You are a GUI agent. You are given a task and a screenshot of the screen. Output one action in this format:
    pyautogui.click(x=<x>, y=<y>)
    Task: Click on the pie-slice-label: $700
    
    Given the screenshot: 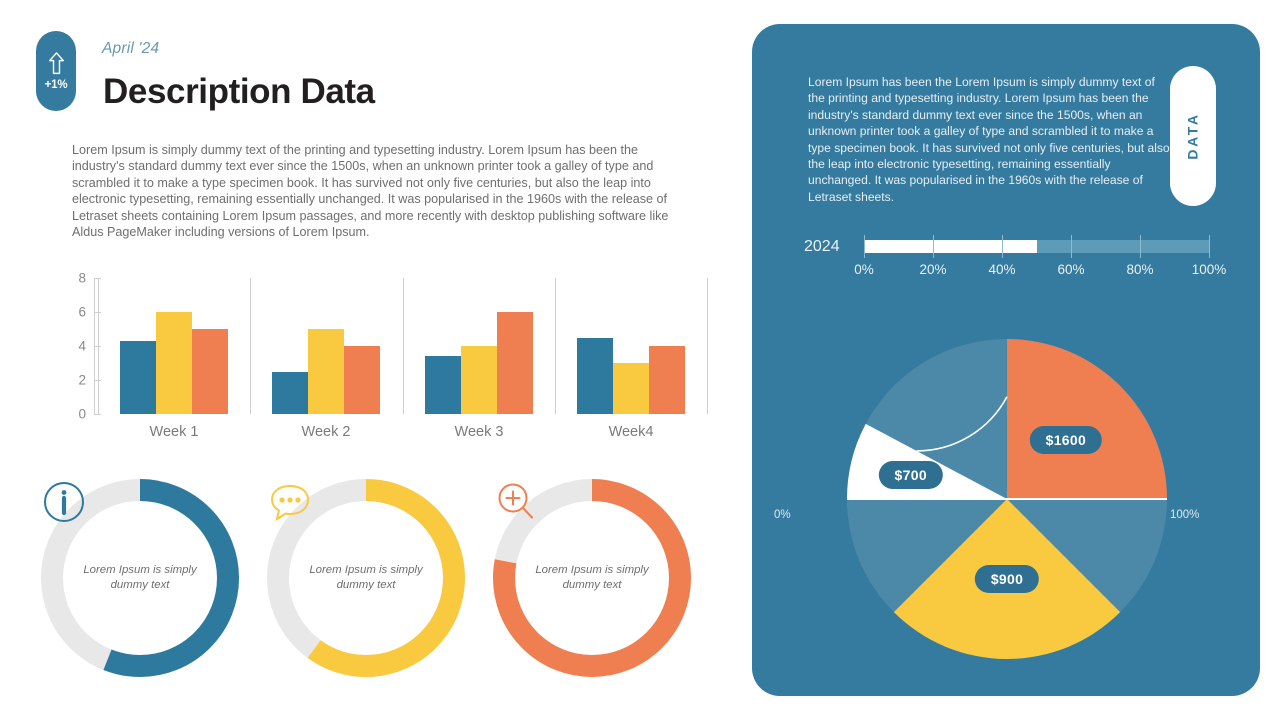 What is the action you would take?
    pyautogui.click(x=910, y=475)
    